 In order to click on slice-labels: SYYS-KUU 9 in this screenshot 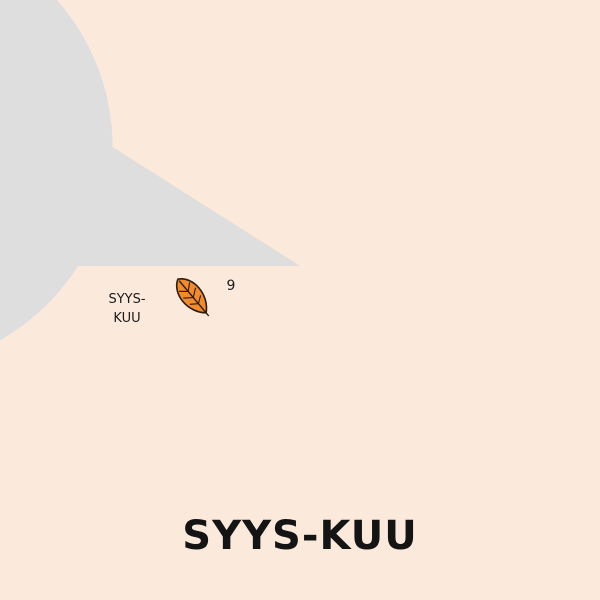, I will do `click(171, 302)`.